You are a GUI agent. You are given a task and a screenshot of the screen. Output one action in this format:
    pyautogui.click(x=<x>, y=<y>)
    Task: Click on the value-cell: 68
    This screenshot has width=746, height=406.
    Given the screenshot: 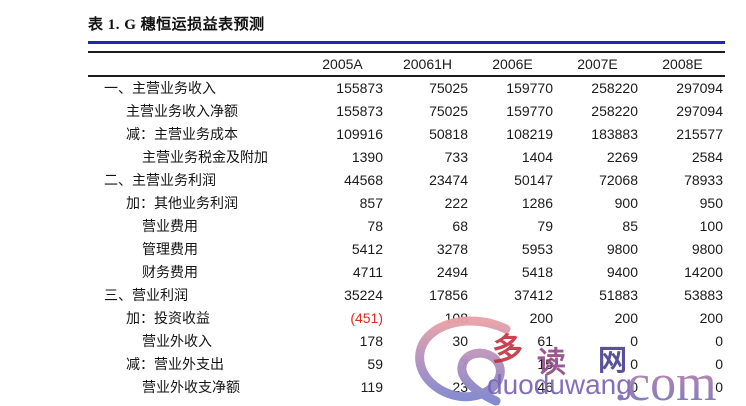 What is the action you would take?
    pyautogui.click(x=460, y=225)
    